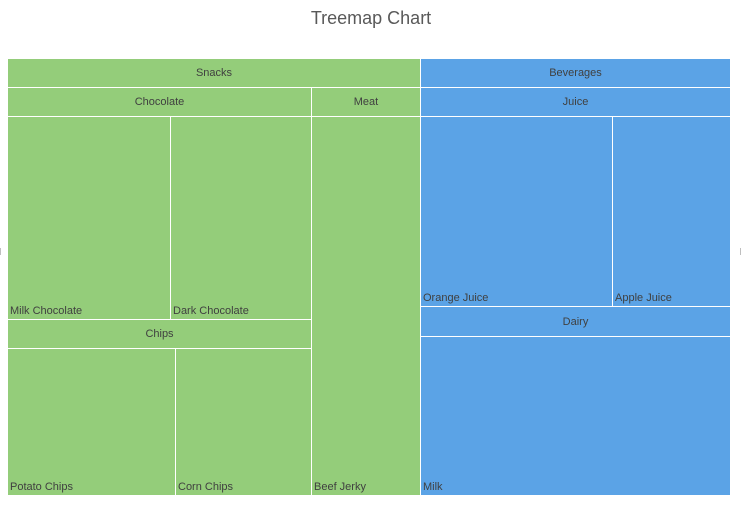 Image resolution: width=742 pixels, height=505 pixels. Describe the element at coordinates (89, 218) in the screenshot. I see `leaf-milk-chocolate: Milk Chocolate` at that location.